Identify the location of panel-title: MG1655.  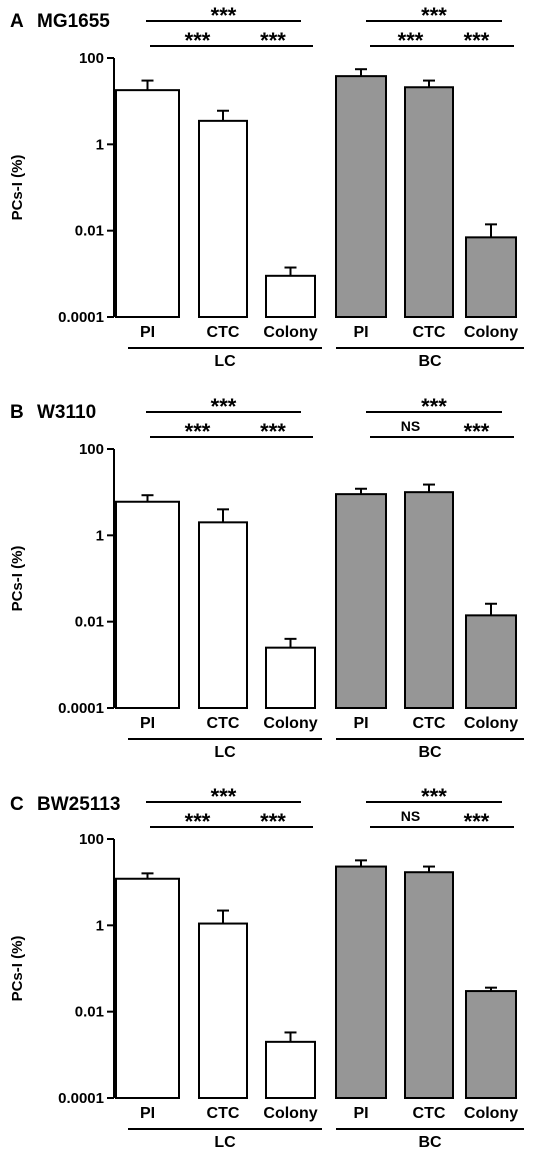
(73, 21).